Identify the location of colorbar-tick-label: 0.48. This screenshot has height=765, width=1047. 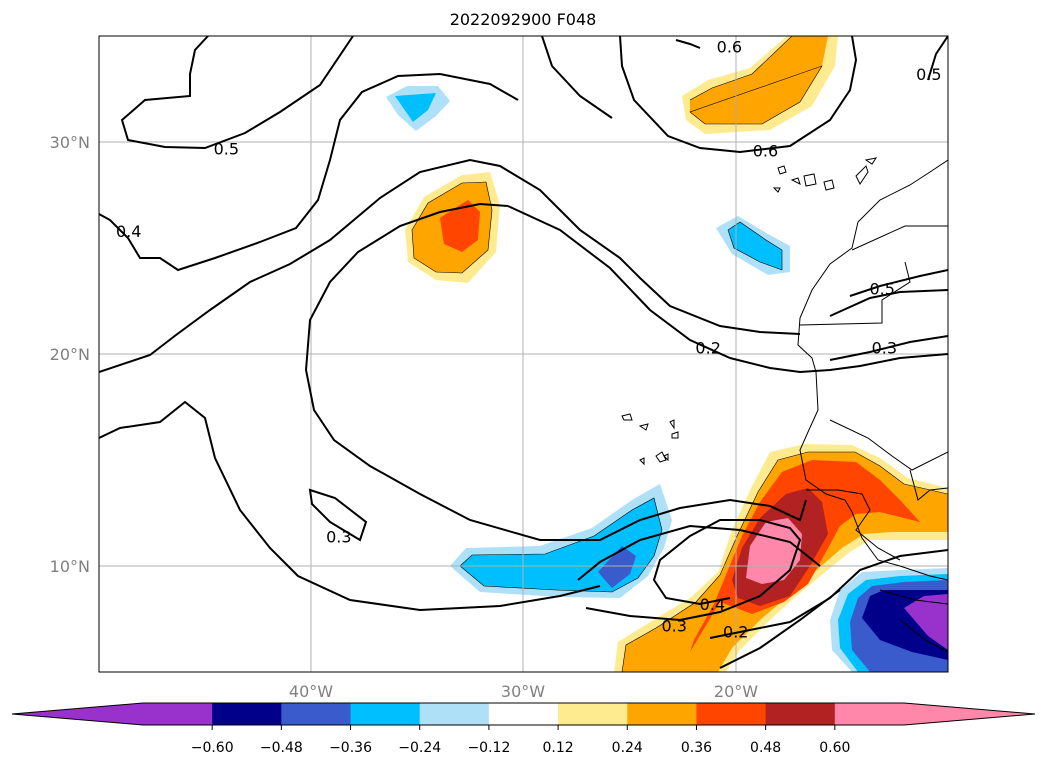
(765, 748).